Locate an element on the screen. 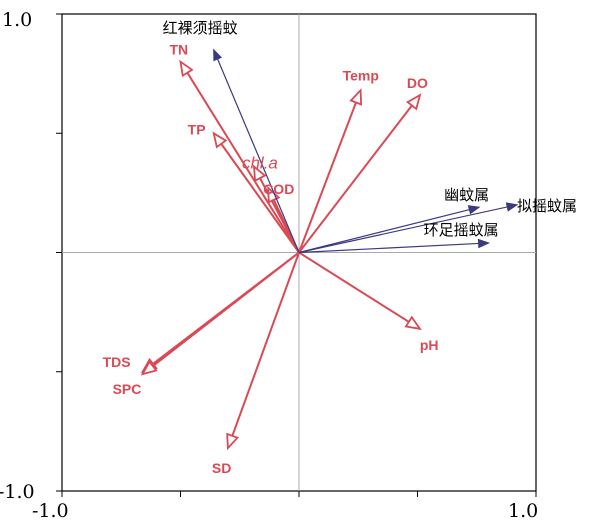 This screenshot has height=521, width=602. env-arrowhead-sd is located at coordinates (233, 441).